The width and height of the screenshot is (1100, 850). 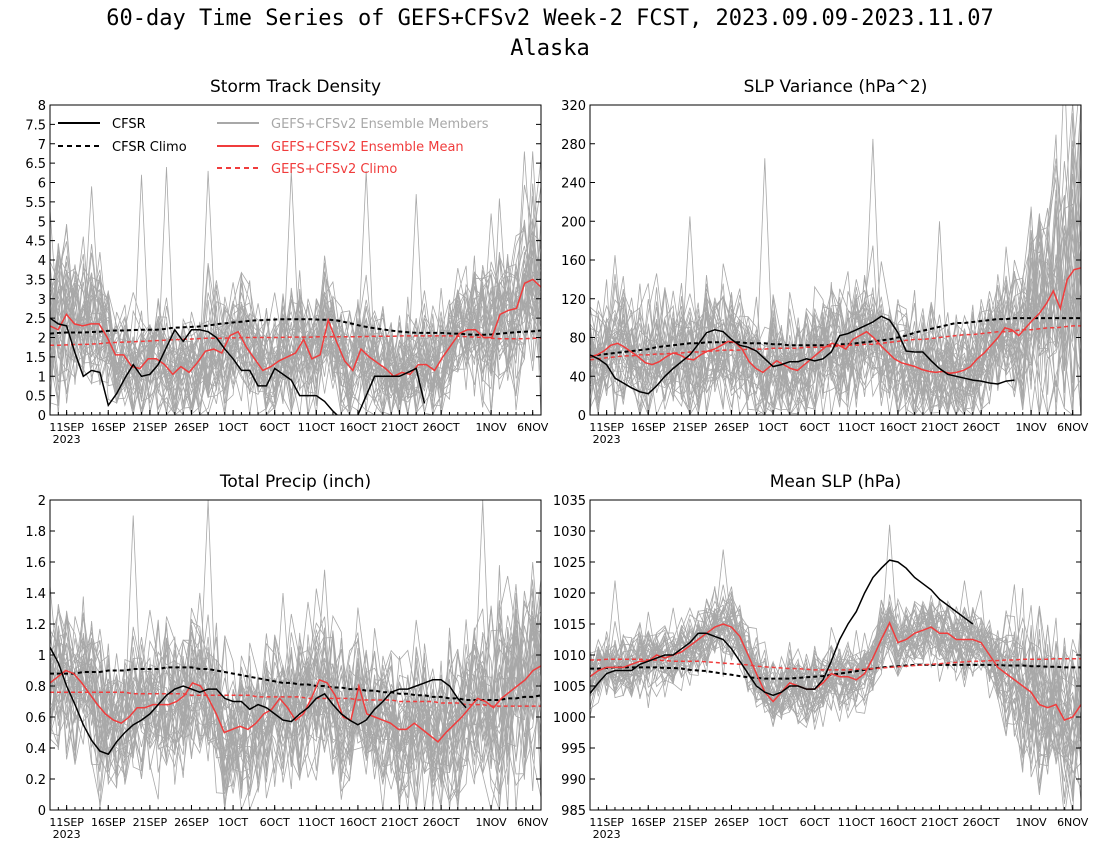 What do you see at coordinates (149, 147) in the screenshot?
I see `legend-cfsr-climo-label: CFSR Climo` at bounding box center [149, 147].